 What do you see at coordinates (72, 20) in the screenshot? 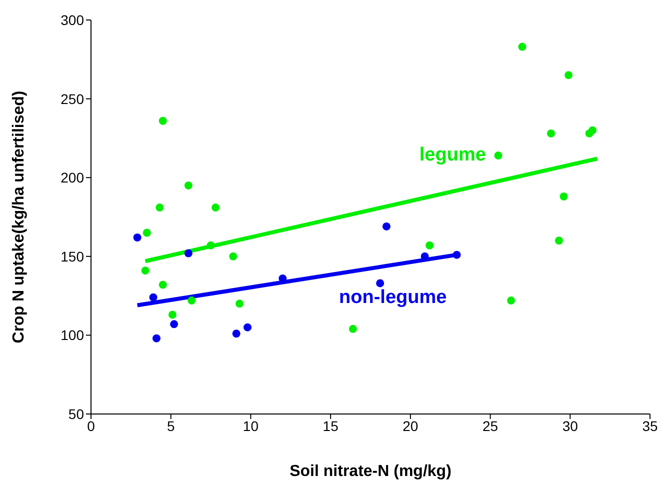
I see `y-tick-label: 300` at bounding box center [72, 20].